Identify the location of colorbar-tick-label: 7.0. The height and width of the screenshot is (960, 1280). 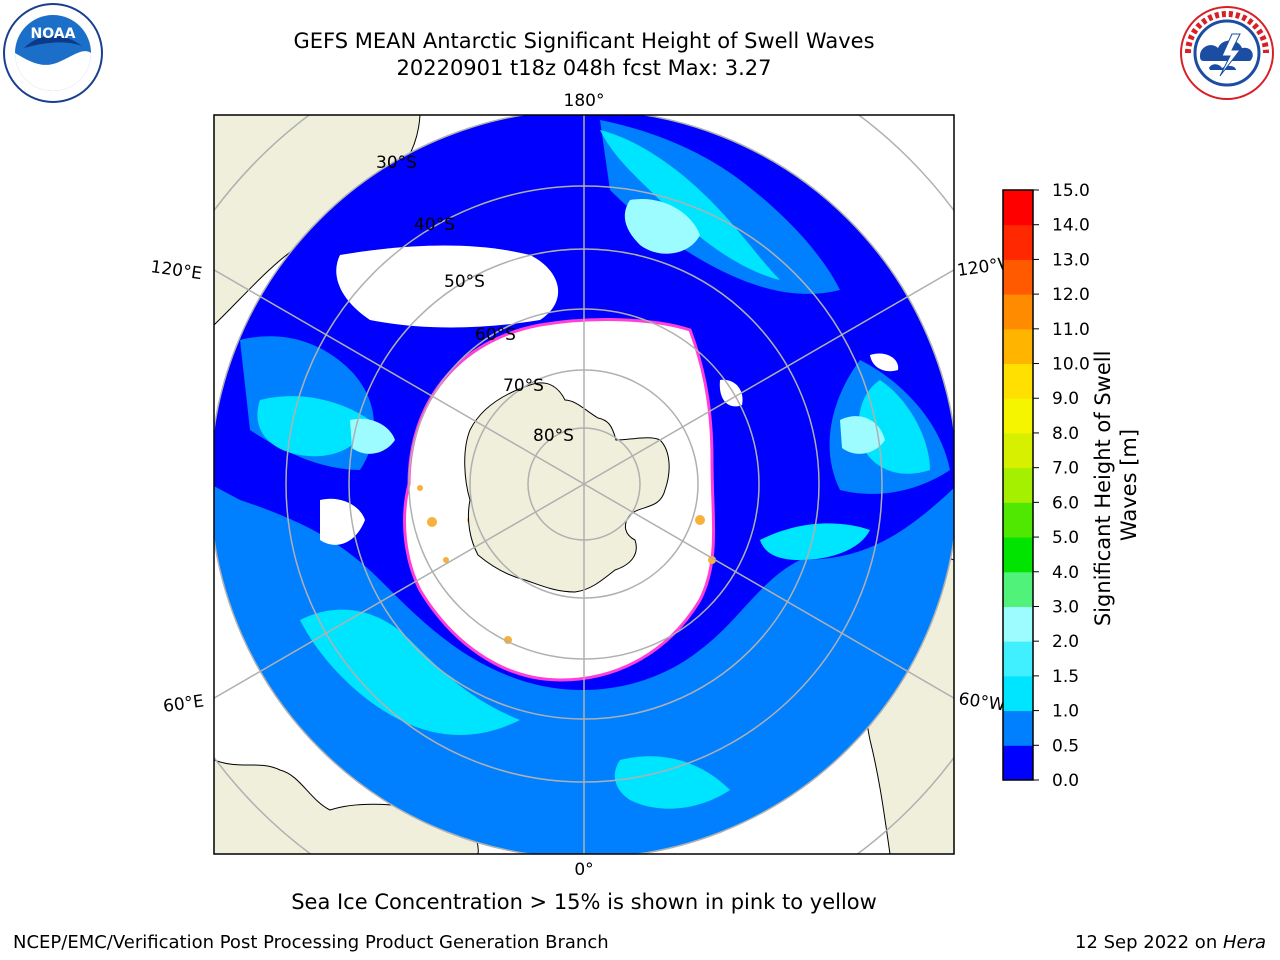
(1065, 469).